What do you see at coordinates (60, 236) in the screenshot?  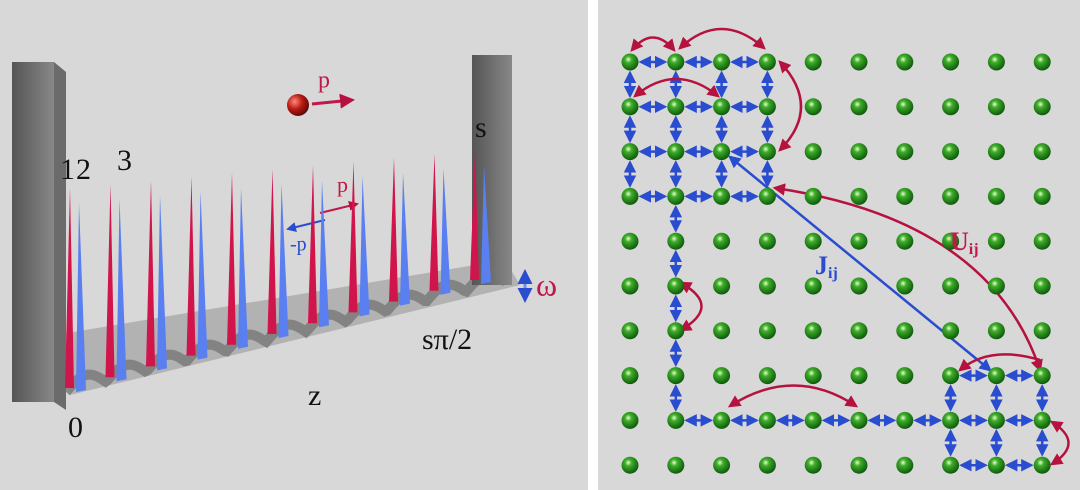 I see `left-wall-side` at bounding box center [60, 236].